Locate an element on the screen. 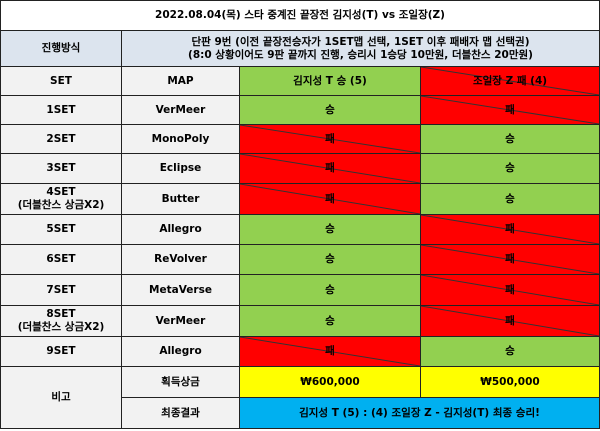 The image size is (600, 431). map: MetaVerse is located at coordinates (180, 290).